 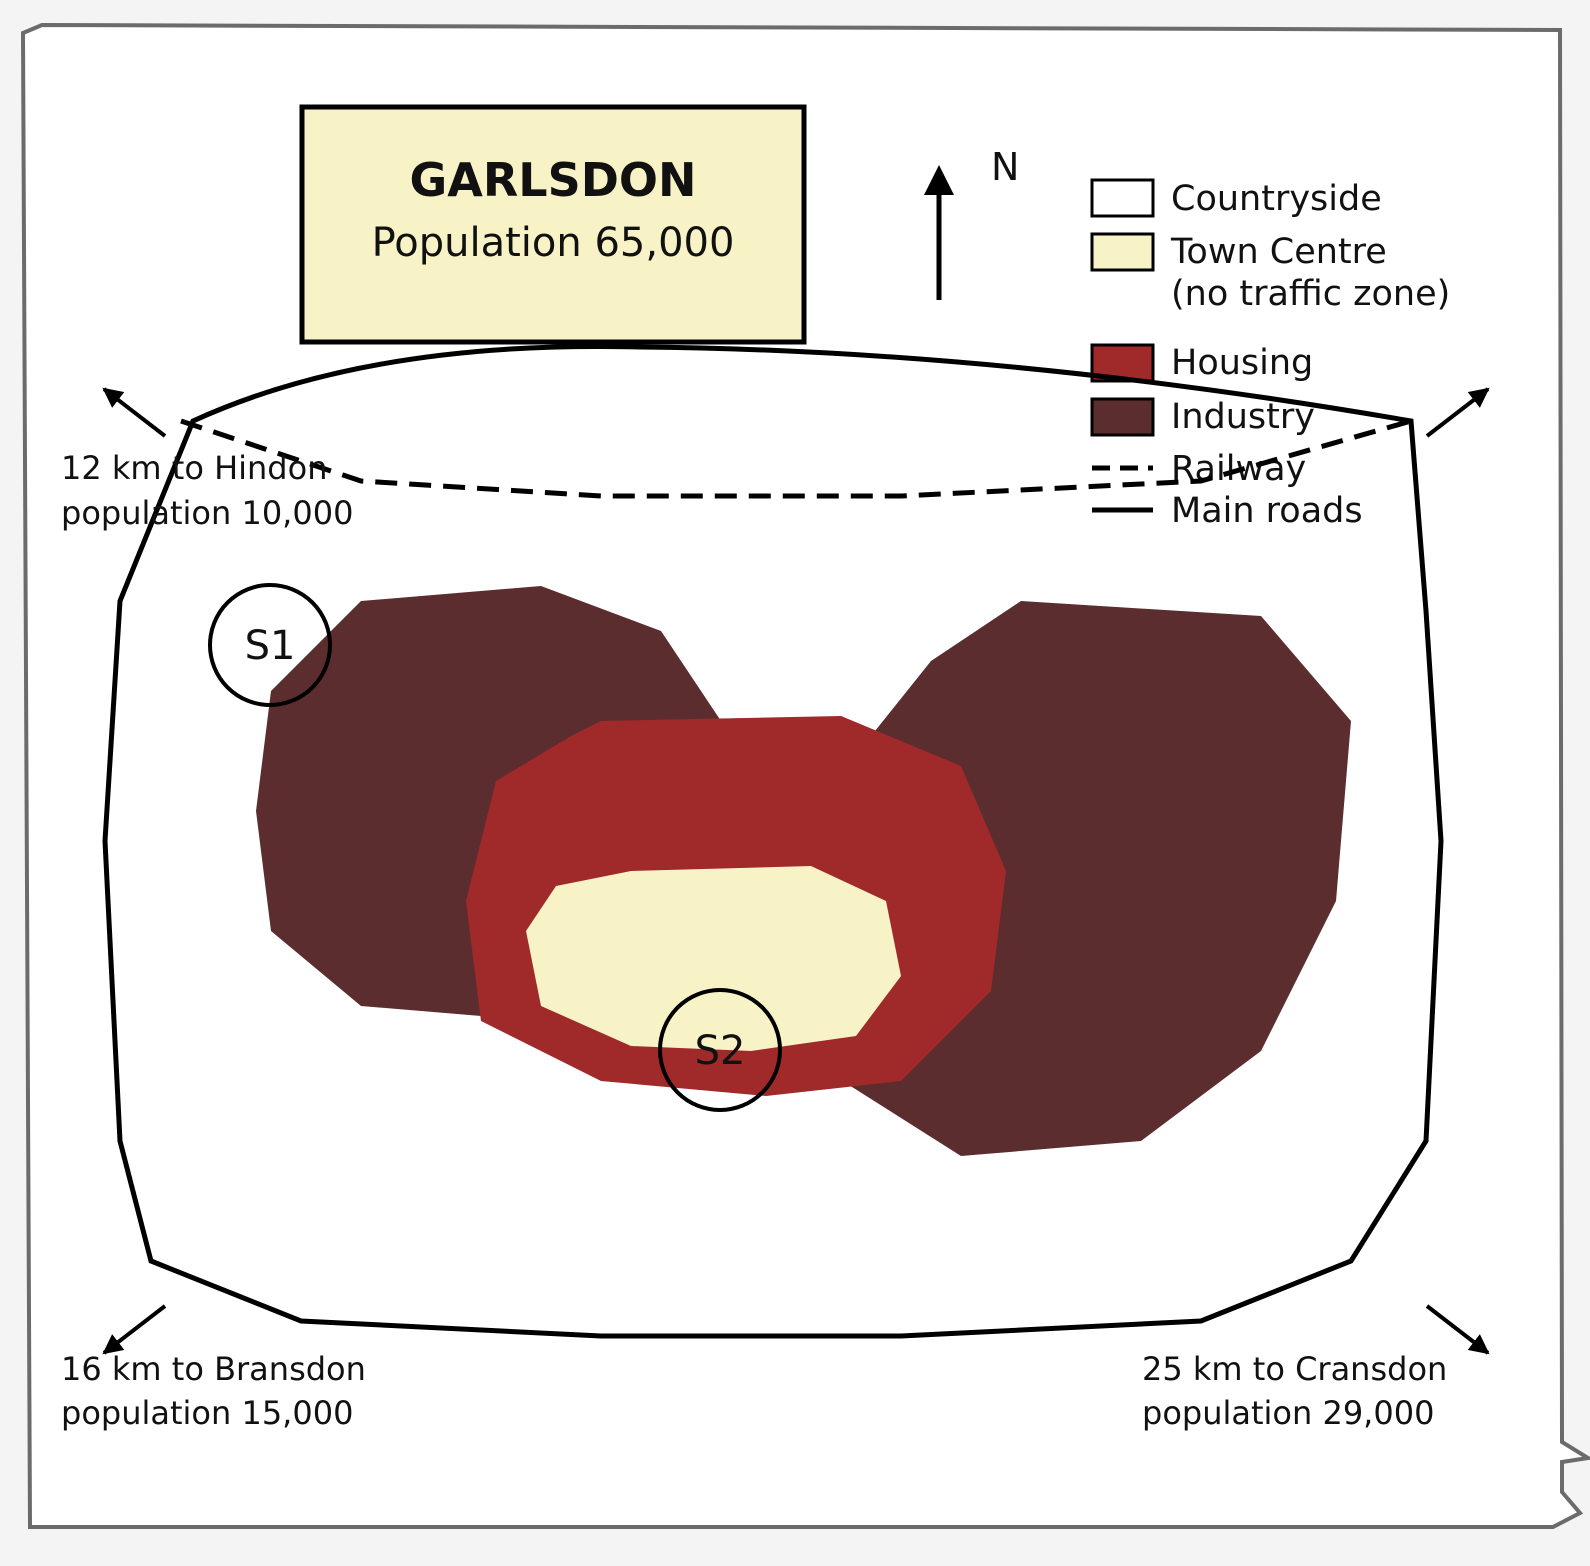 What do you see at coordinates (1122, 417) in the screenshot?
I see `legend-swatch-industry` at bounding box center [1122, 417].